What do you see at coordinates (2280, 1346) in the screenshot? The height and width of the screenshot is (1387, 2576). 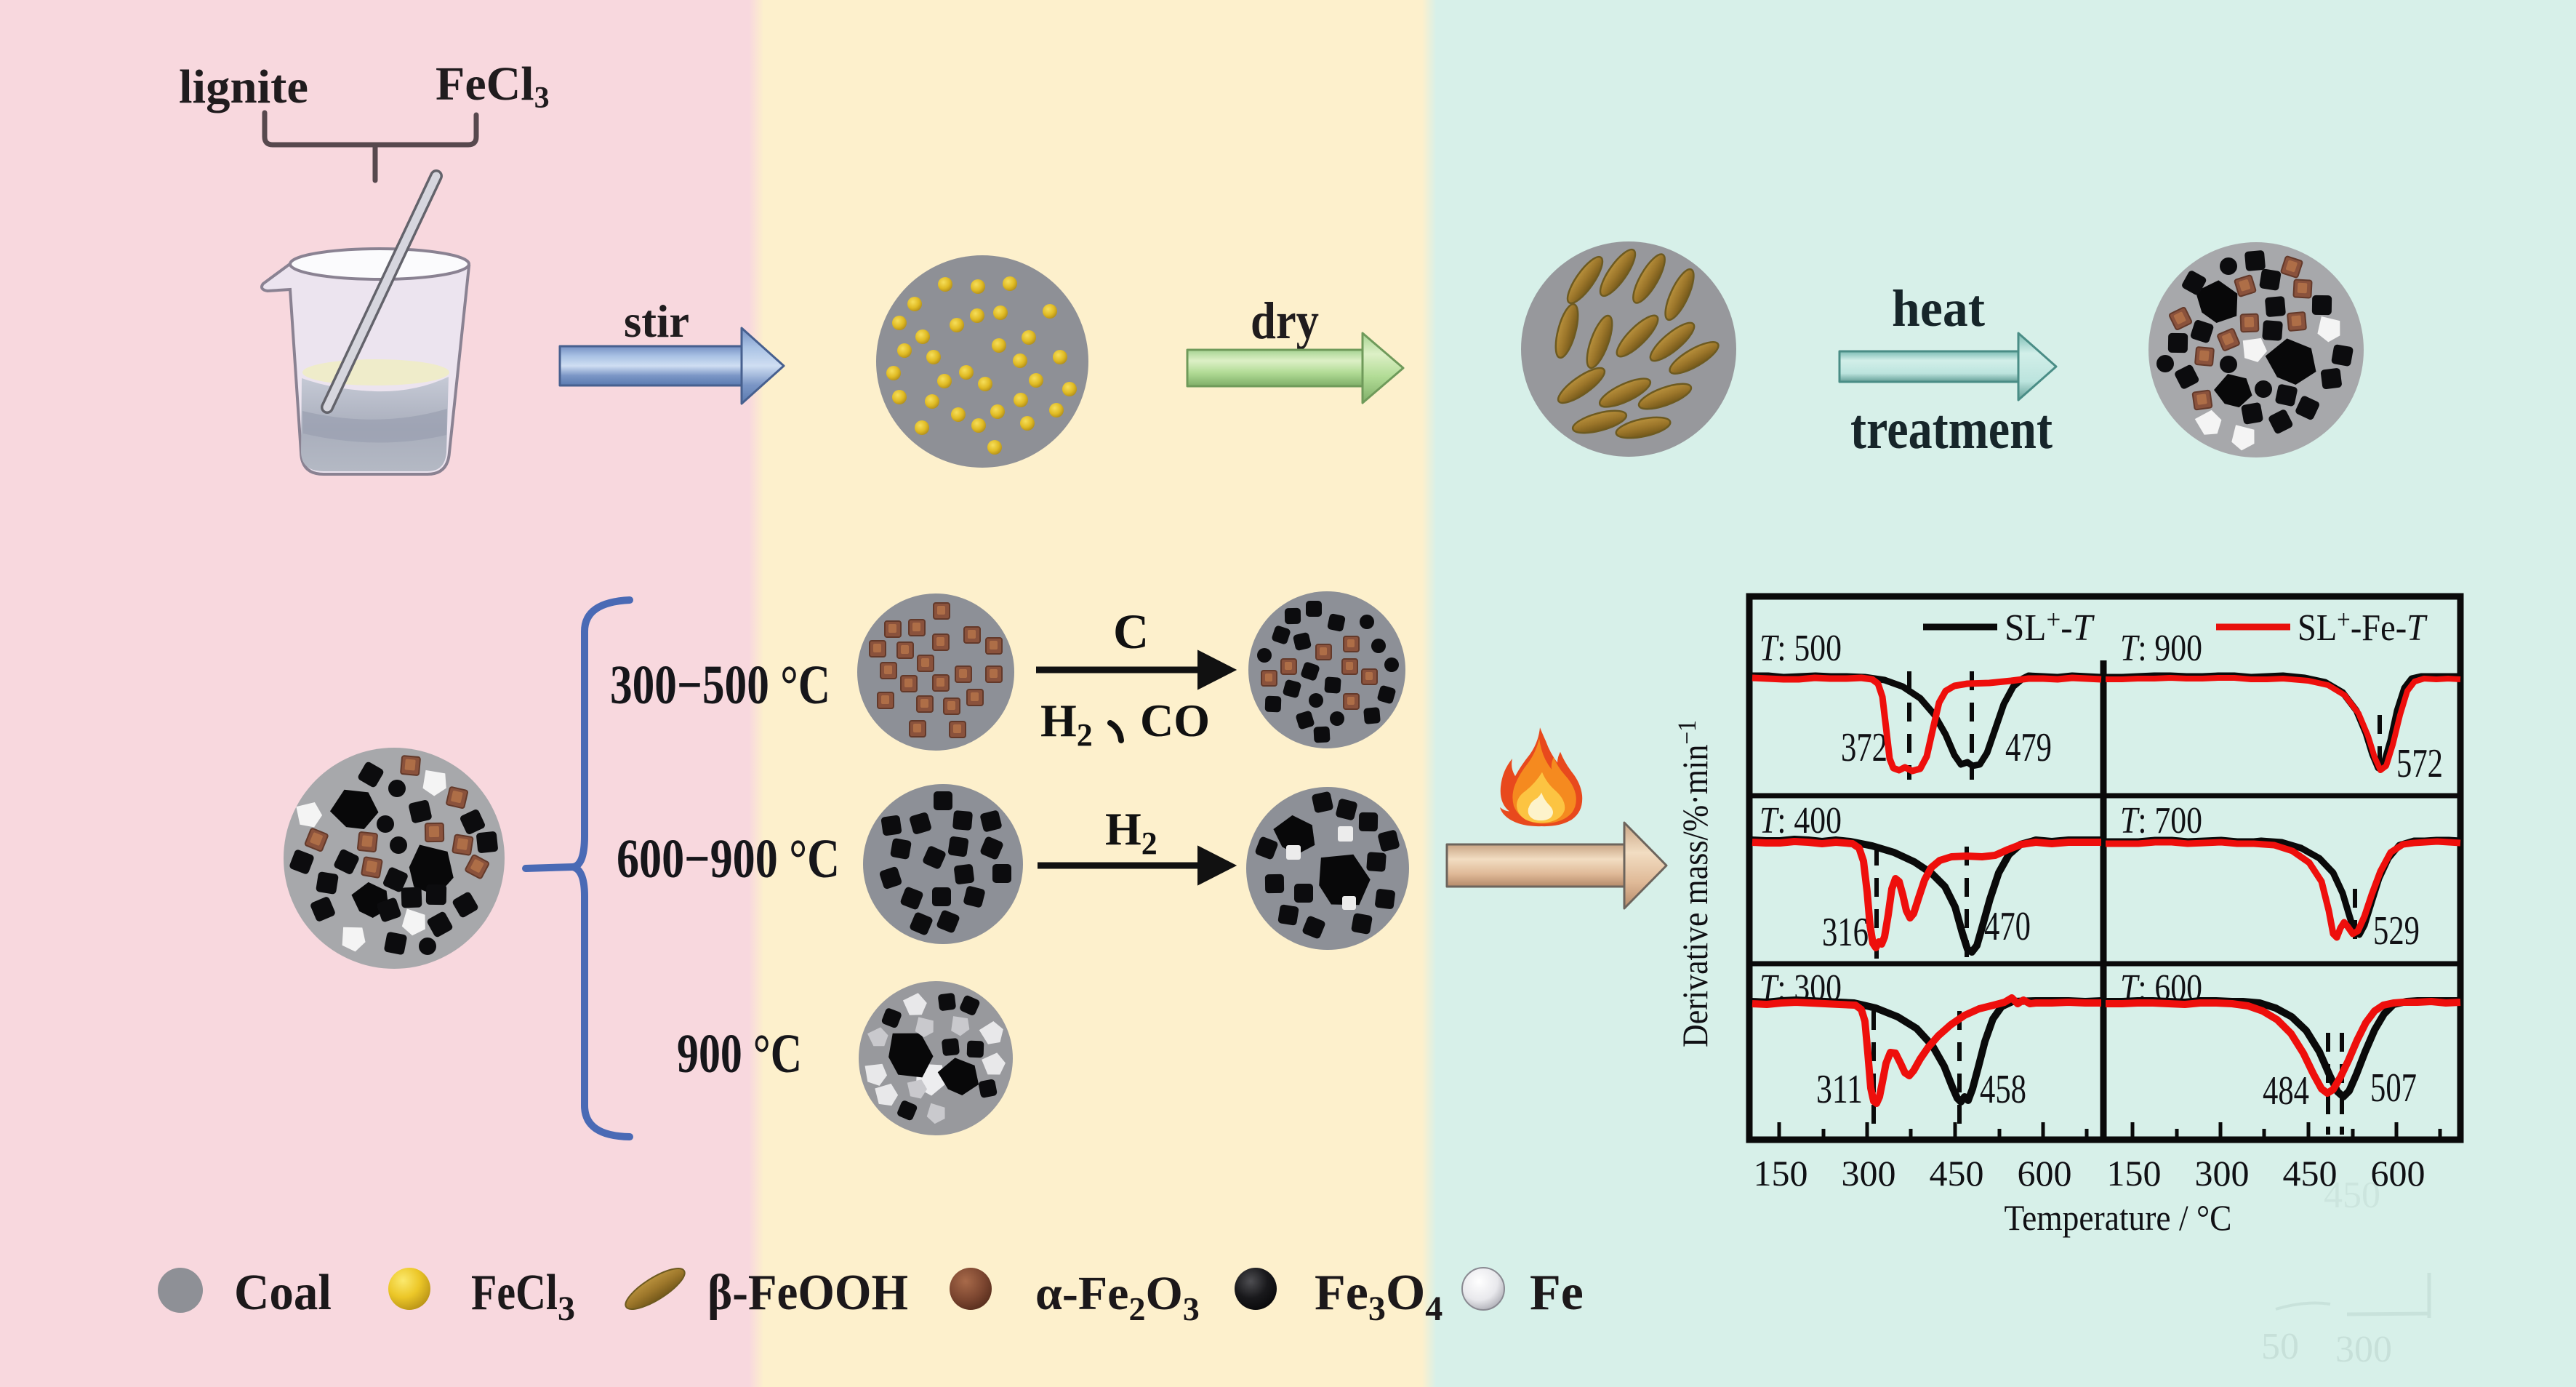 I see `svg-text: 50` at bounding box center [2280, 1346].